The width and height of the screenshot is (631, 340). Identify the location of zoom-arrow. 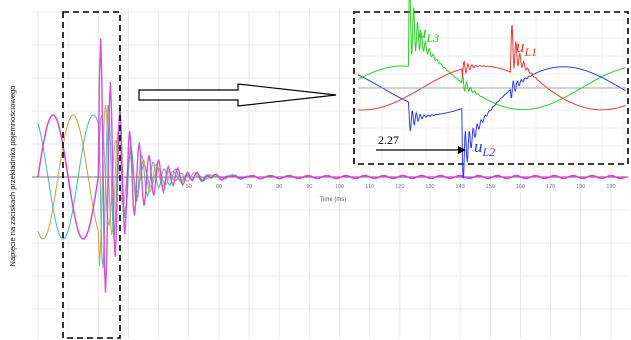
(237, 95).